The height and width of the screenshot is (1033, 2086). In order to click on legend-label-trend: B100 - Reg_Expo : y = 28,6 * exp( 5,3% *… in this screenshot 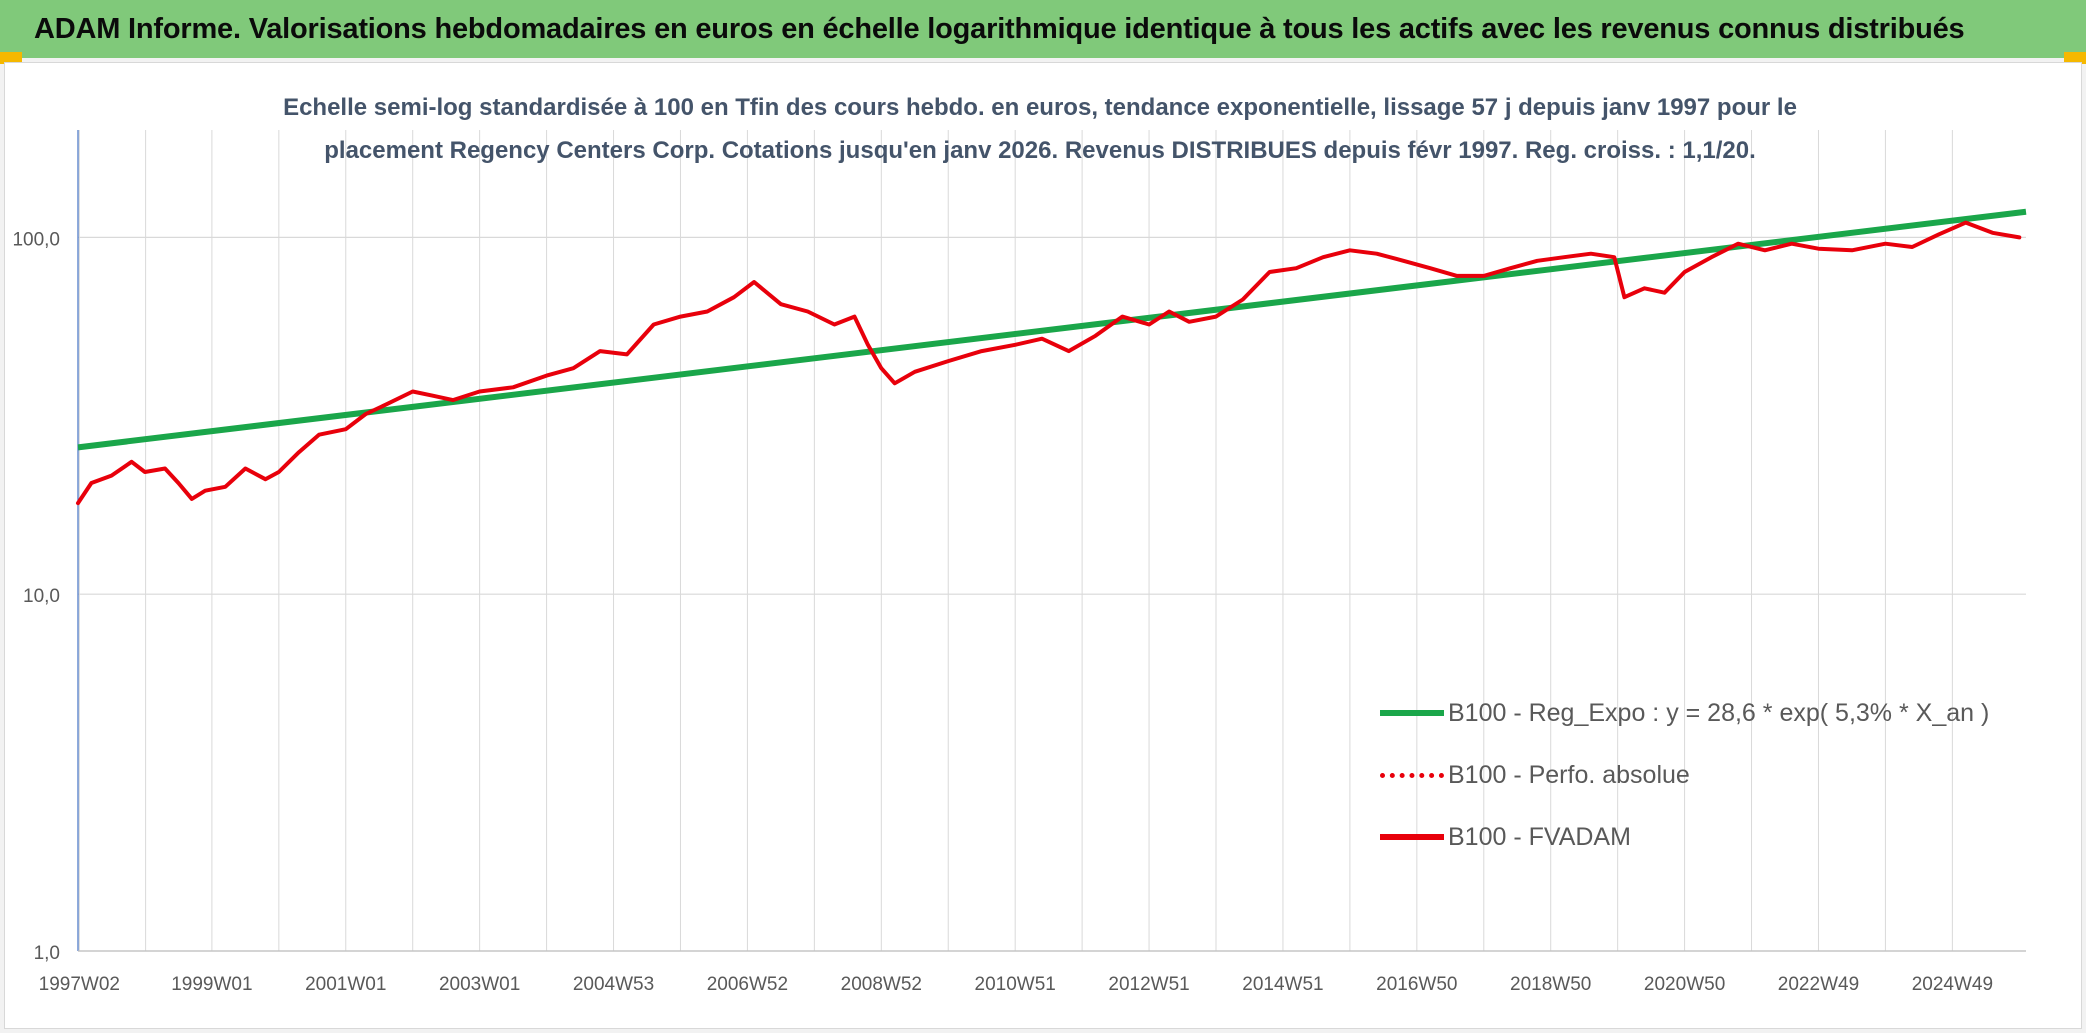, I will do `click(1719, 712)`.